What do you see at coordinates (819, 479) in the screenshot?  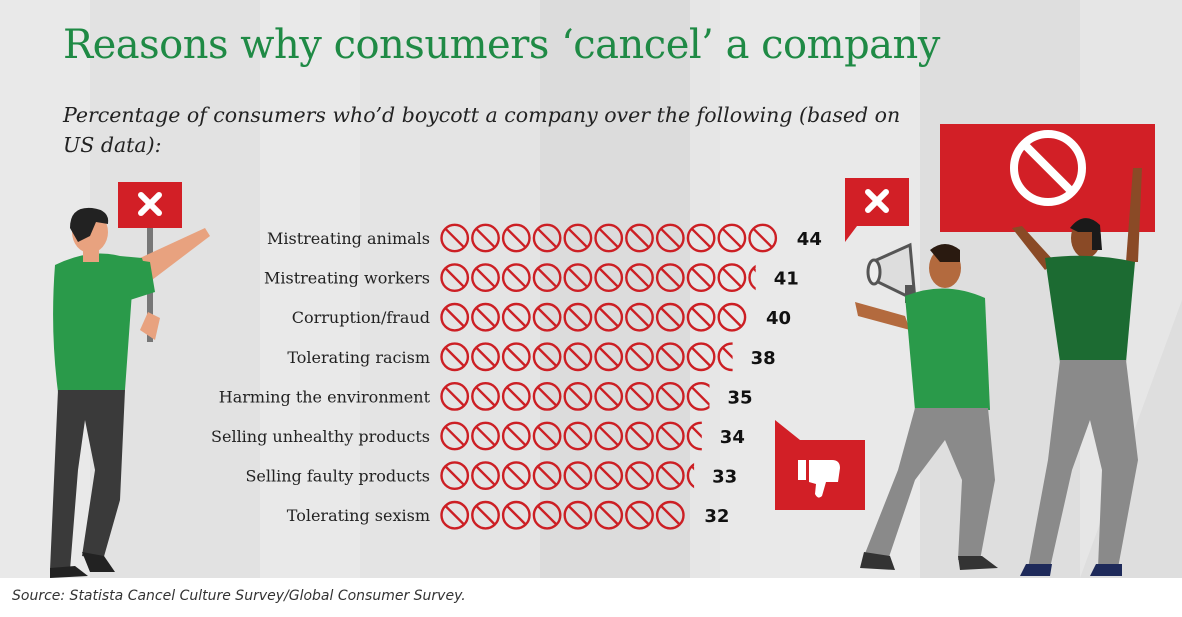 I see `thumbs-down-icon` at bounding box center [819, 479].